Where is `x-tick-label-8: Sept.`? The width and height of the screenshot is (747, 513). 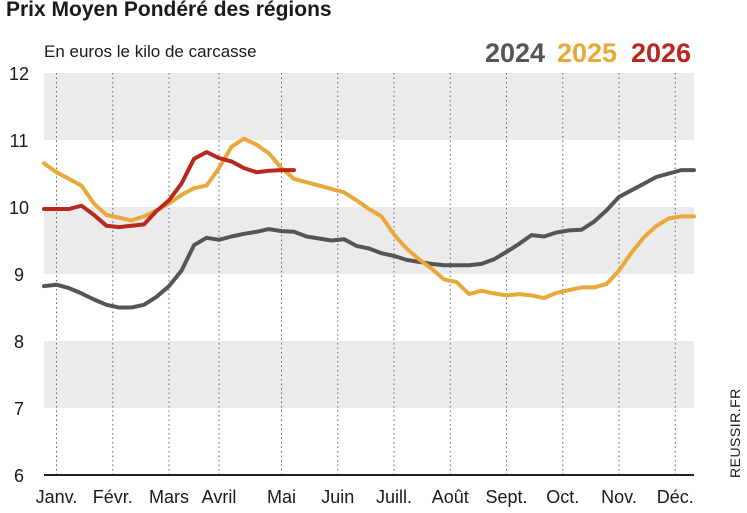
x-tick-label-8: Sept. is located at coordinates (506, 497).